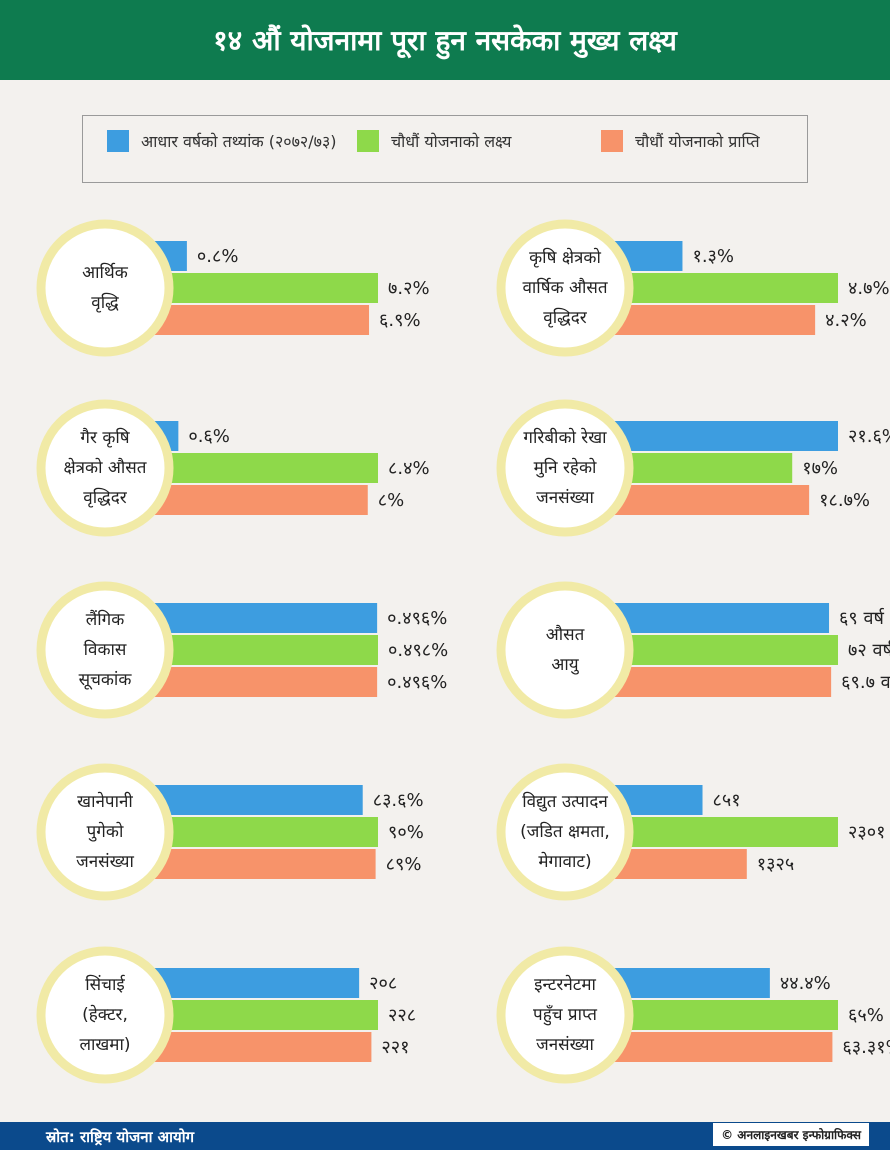 Image resolution: width=890 pixels, height=1150 pixels. I want to click on bar-group: ०.४९६% ०.४९८% ०.४९६% लैंगिक विकास सूचकांक, so click(242, 650).